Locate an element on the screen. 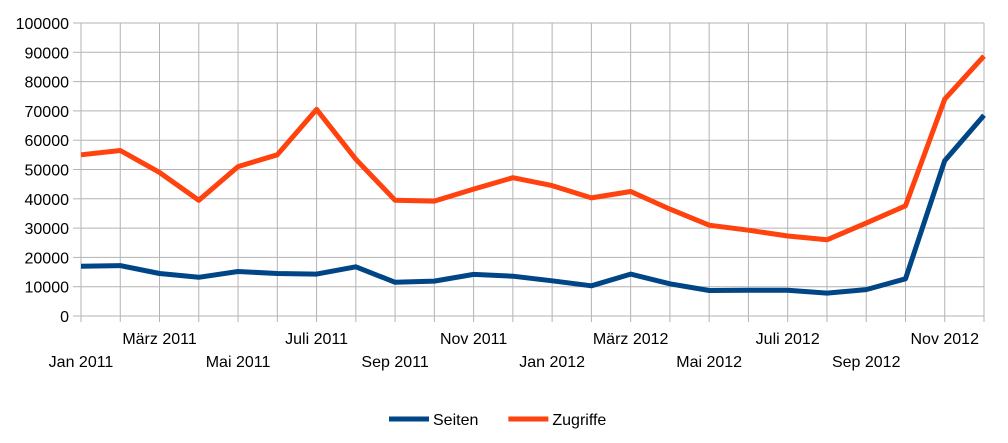 The height and width of the screenshot is (443, 1008). y-tick-label: 10000 is located at coordinates (47, 288).